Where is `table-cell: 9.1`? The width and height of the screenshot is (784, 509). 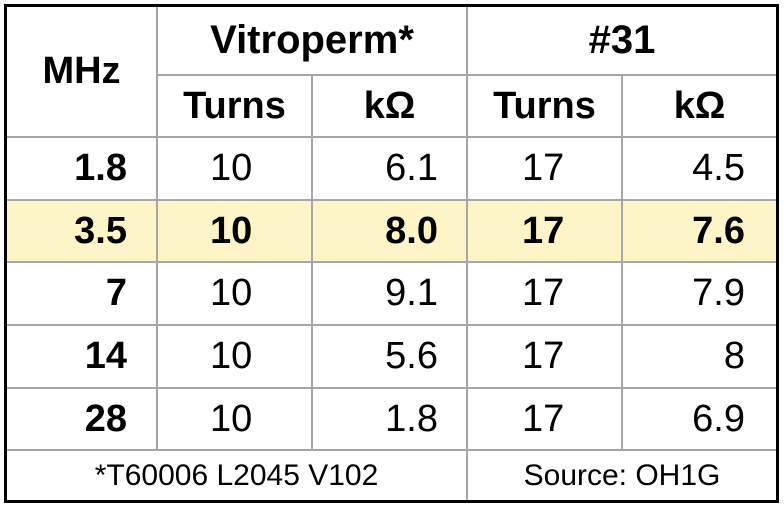 table-cell: 9.1 is located at coordinates (411, 293).